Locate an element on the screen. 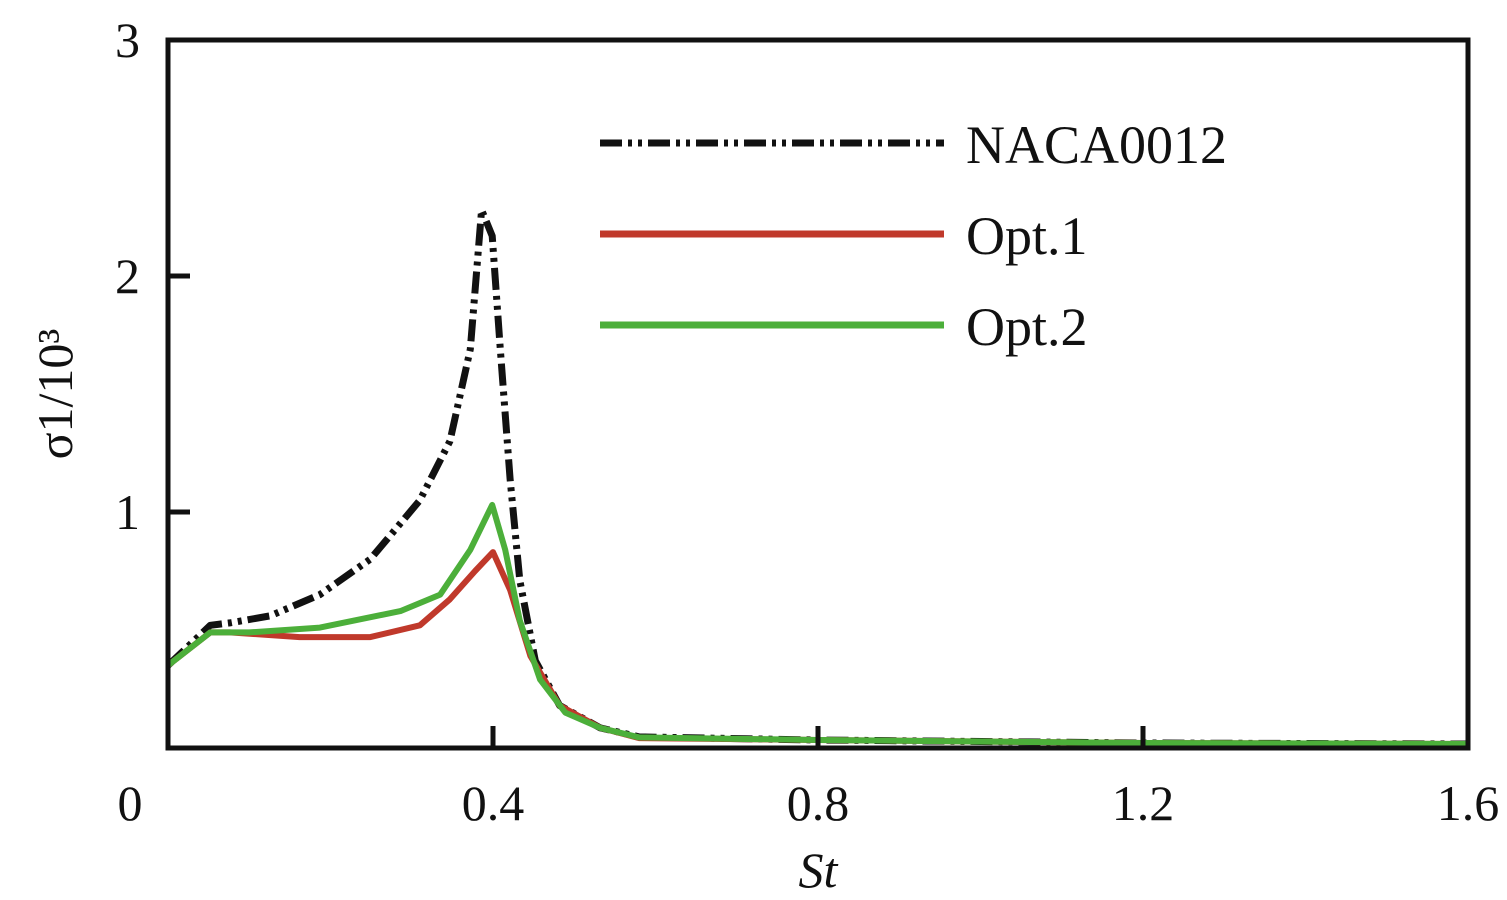  x-tick-labels: 0 0.4 0.8 1.2 1.6 is located at coordinates (809, 803).